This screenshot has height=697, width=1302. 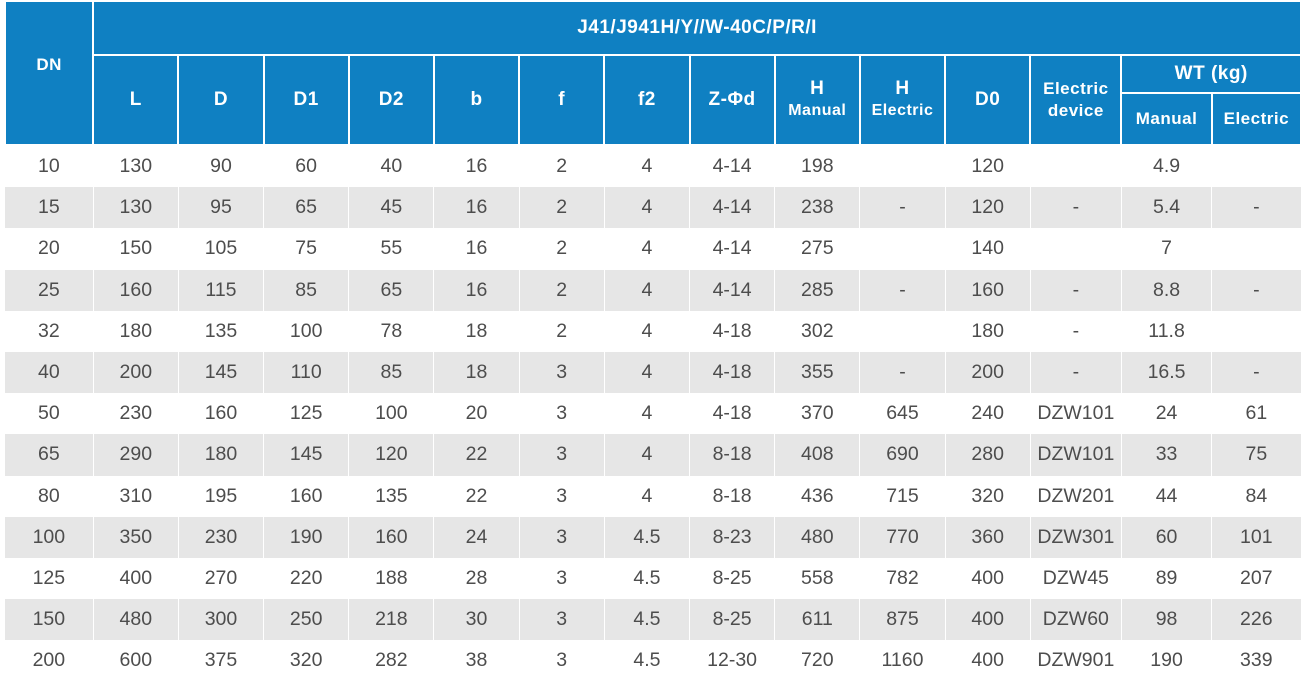 I want to click on cell-d2: 218, so click(x=391, y=620).